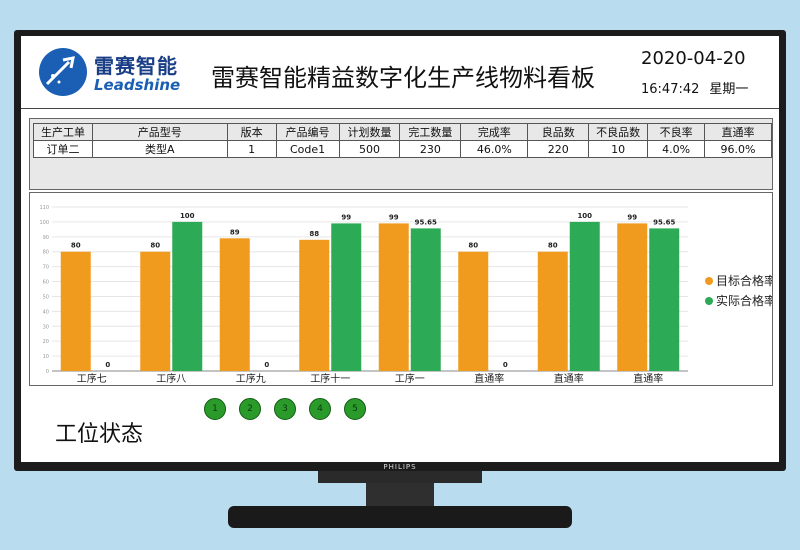 Image resolution: width=800 pixels, height=550 pixels. I want to click on legend-label: 目标合格率, so click(744, 280).